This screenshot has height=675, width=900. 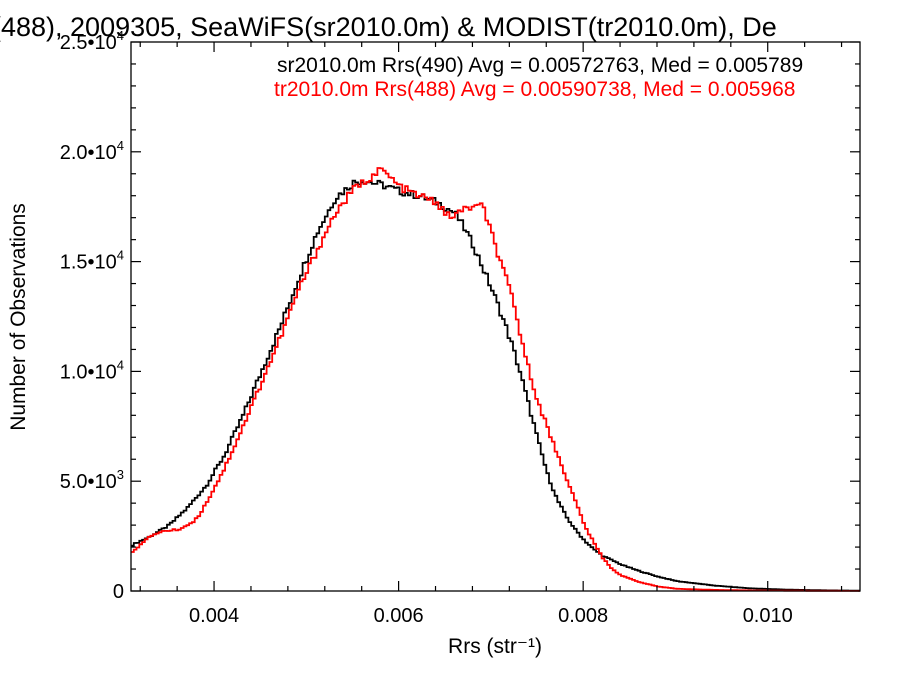 I want to click on y-tick-label: 1.0•104, so click(x=92, y=370).